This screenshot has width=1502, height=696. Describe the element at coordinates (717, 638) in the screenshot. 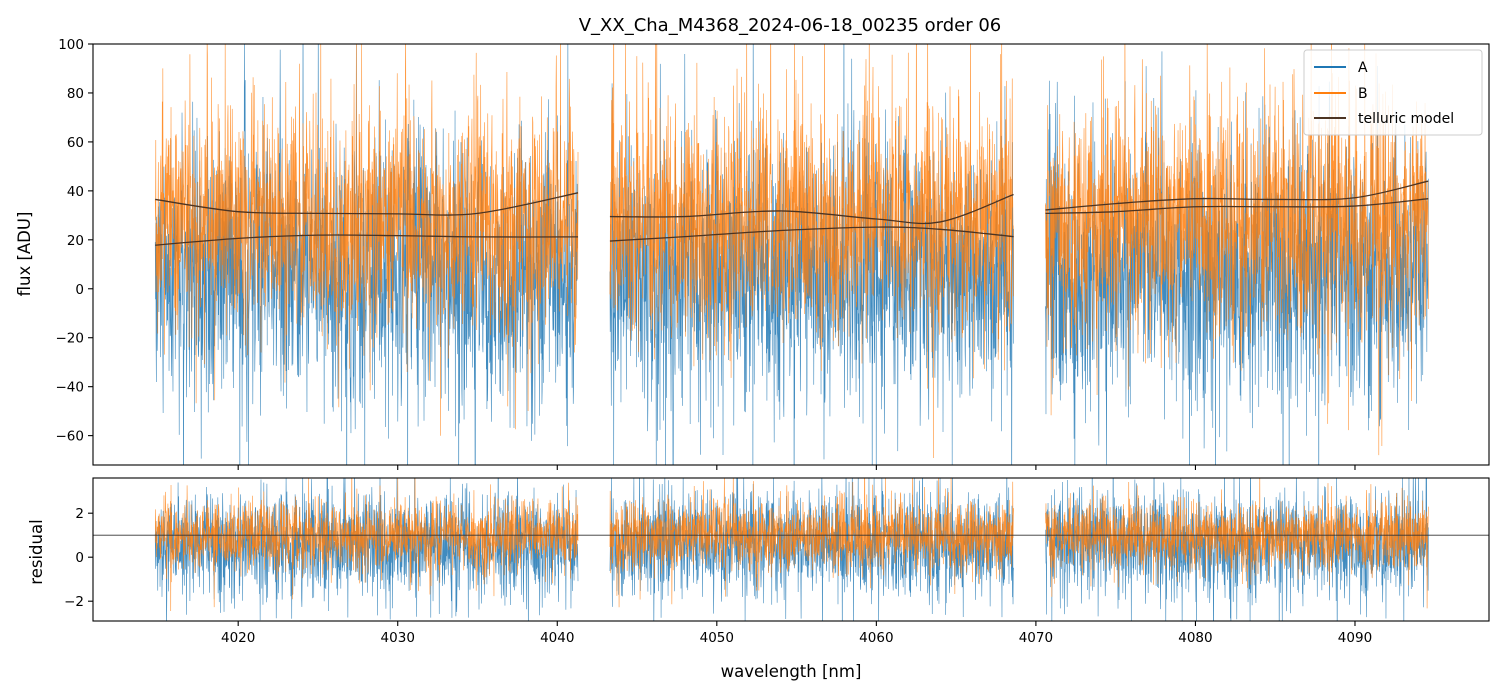

I see `residual-x-tick-label-4050: 4050` at that location.